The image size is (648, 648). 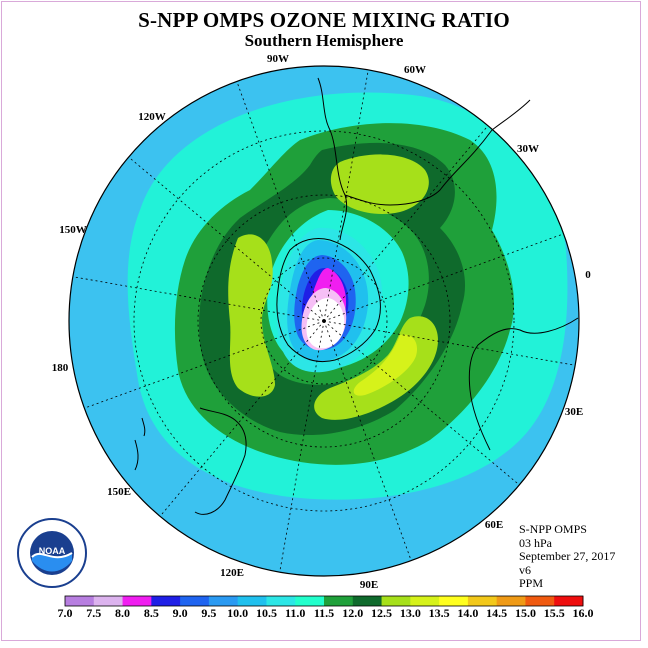 What do you see at coordinates (266, 613) in the screenshot?
I see `colorbar-tick-label: 10.5` at bounding box center [266, 613].